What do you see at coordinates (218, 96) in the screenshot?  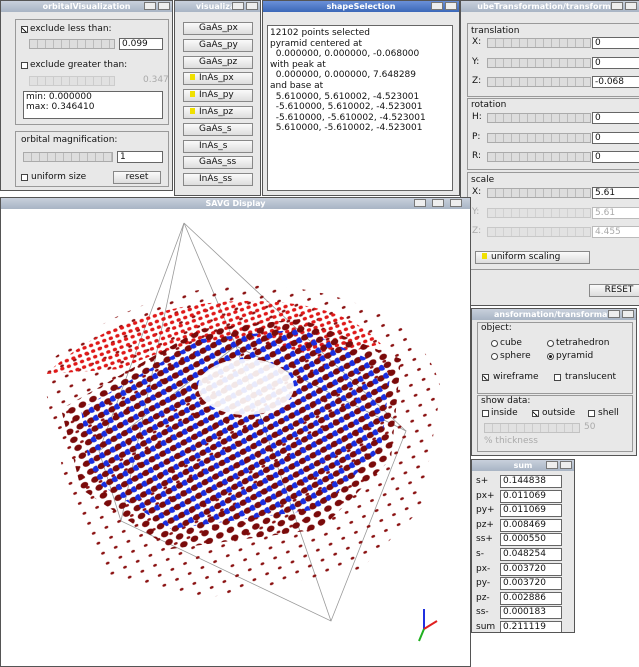 I see `orbital-button: InAs_py` at bounding box center [218, 96].